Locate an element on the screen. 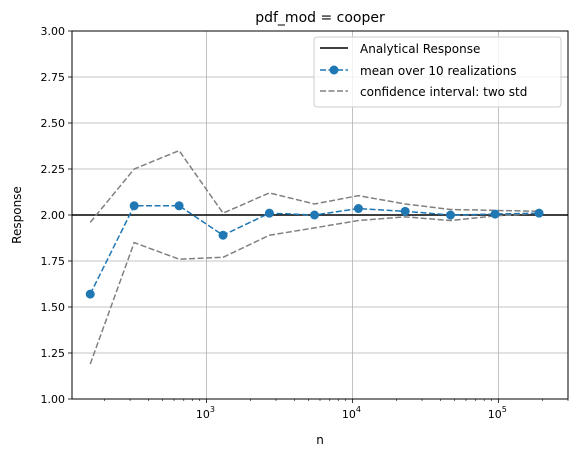 Image resolution: width=576 pixels, height=457 pixels. legend-mean-label: mean over 10 realizations is located at coordinates (438, 71).